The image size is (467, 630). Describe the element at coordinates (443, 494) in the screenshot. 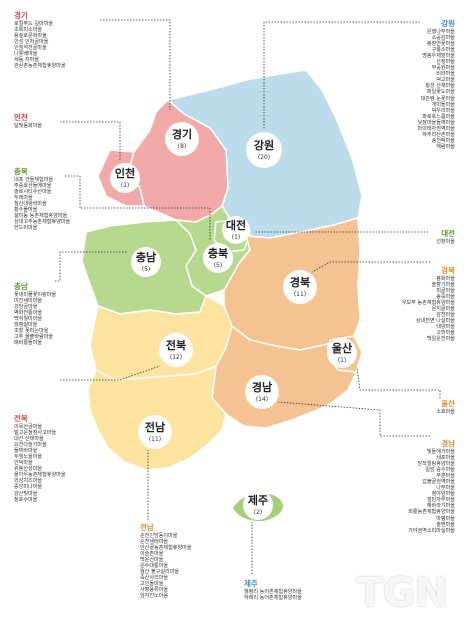

I see `village-item: 청야양마을` at that location.